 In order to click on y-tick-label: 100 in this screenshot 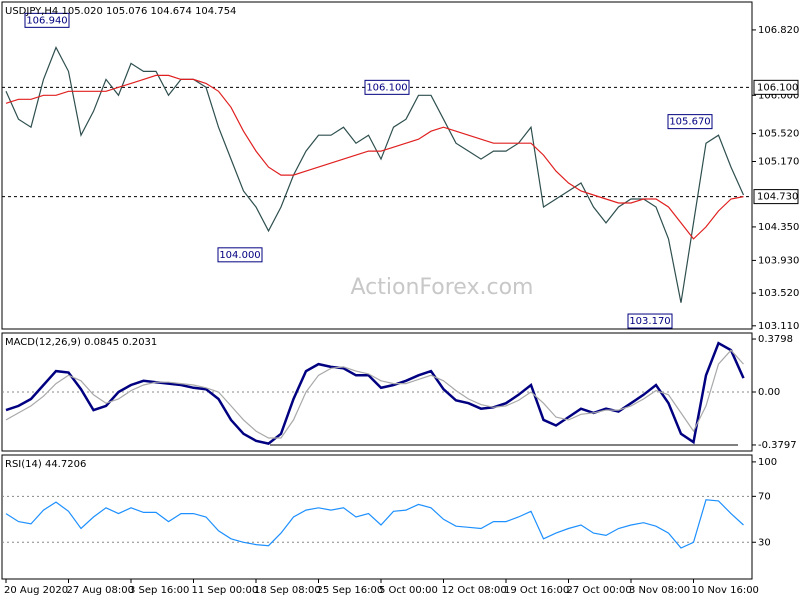, I will do `click(767, 462)`.